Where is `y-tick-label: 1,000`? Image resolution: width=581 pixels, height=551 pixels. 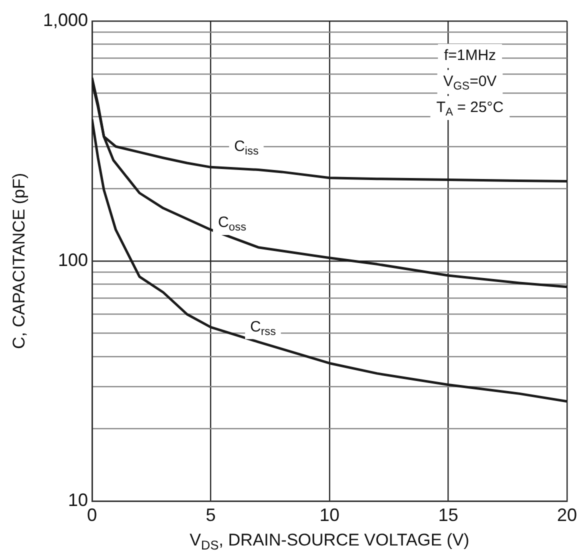
y-tick-label: 1,000 is located at coordinates (65, 20).